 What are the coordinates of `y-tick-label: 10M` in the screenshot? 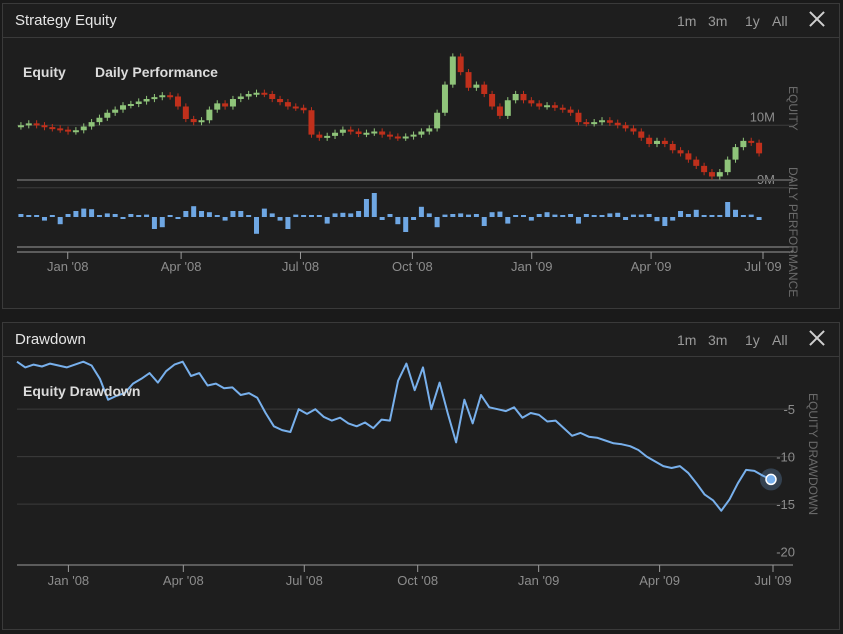 It's located at (762, 116).